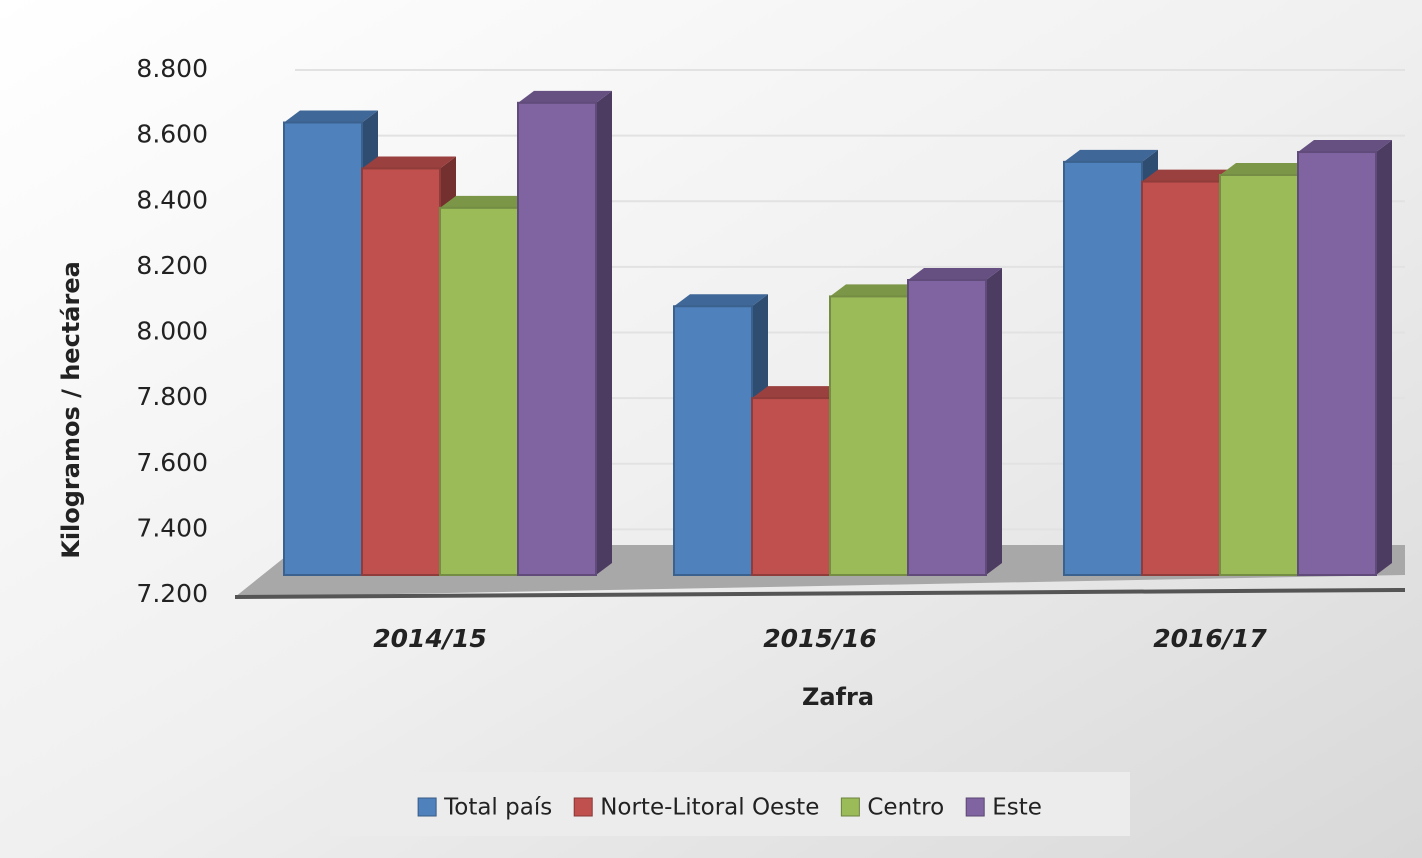 The width and height of the screenshot is (1422, 858). What do you see at coordinates (838, 697) in the screenshot?
I see `x-axis-label: Zafra` at bounding box center [838, 697].